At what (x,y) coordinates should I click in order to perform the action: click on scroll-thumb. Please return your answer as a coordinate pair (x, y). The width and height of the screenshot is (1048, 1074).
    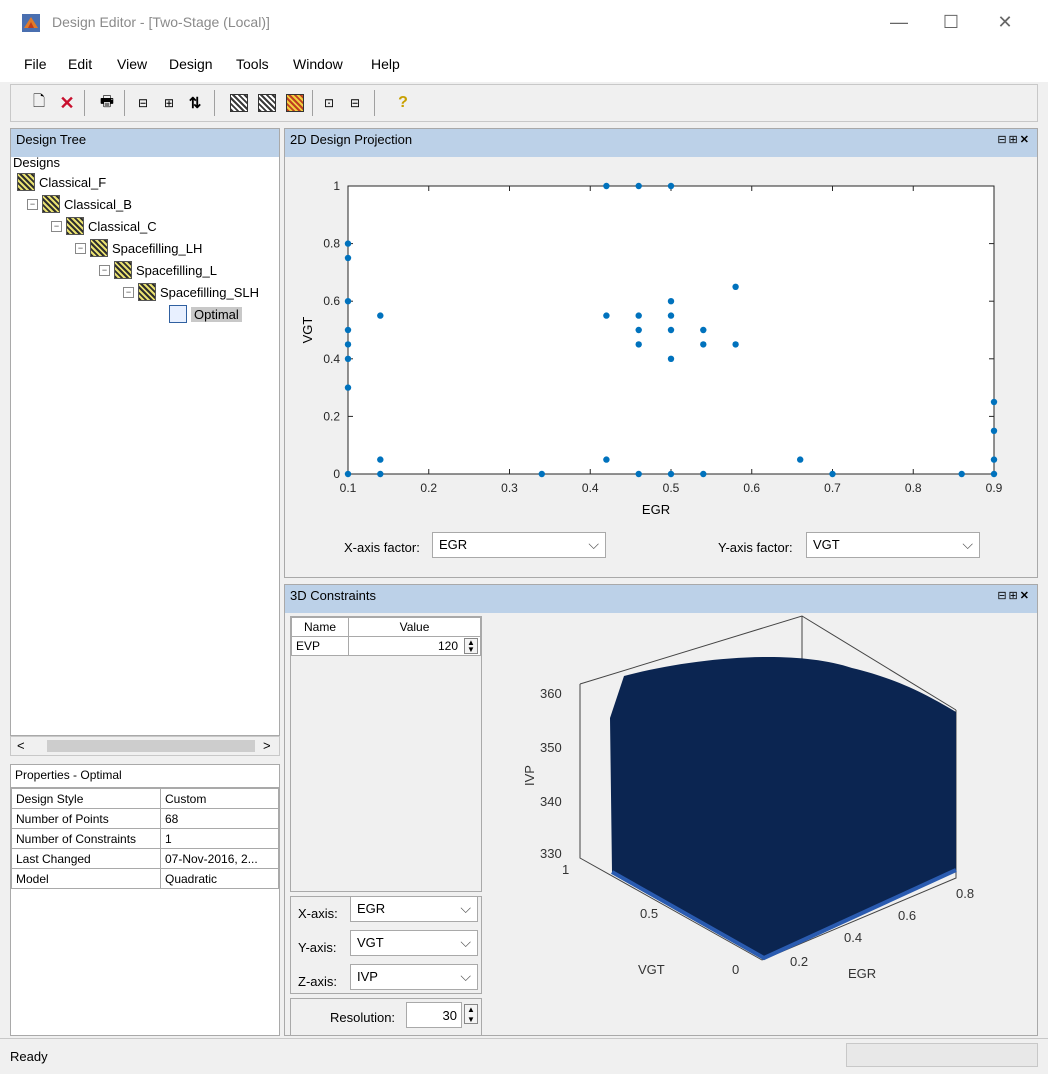
    Looking at the image, I should click on (151, 746).